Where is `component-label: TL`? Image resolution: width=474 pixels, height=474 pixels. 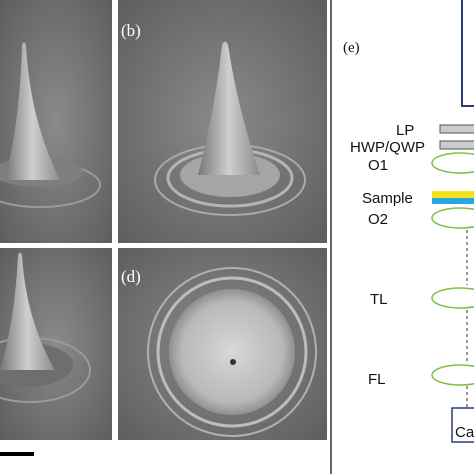 component-label: TL is located at coordinates (379, 299).